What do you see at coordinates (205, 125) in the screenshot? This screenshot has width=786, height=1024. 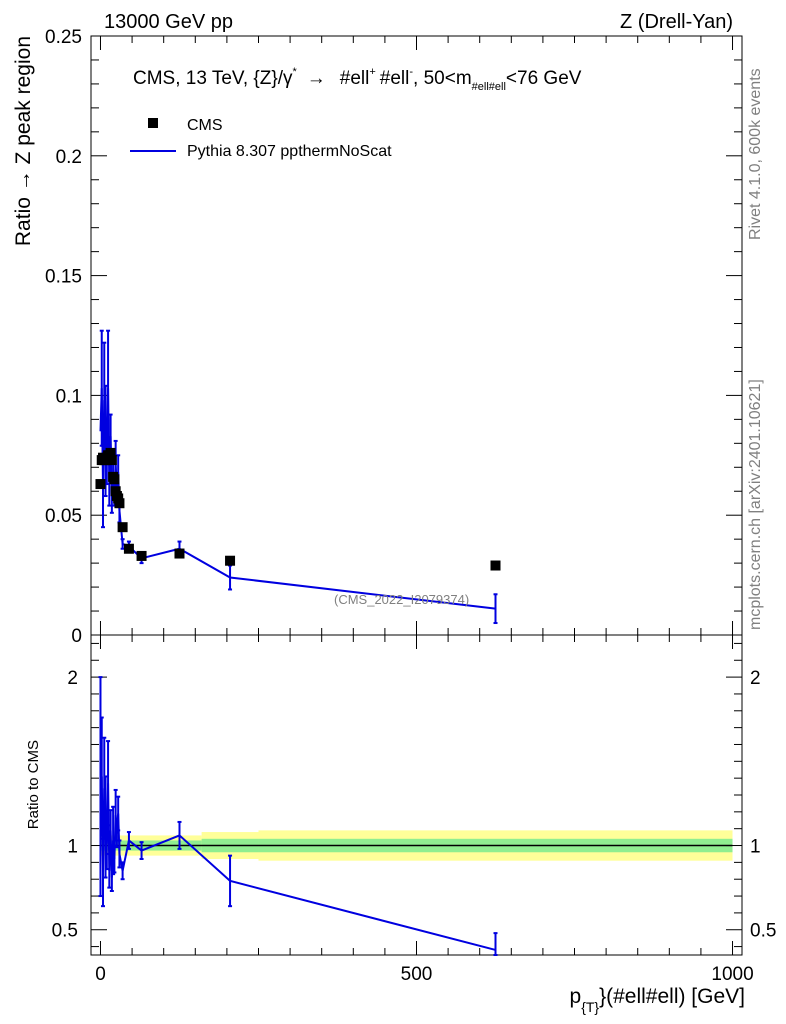 I see `legend-data-label: CMS` at bounding box center [205, 125].